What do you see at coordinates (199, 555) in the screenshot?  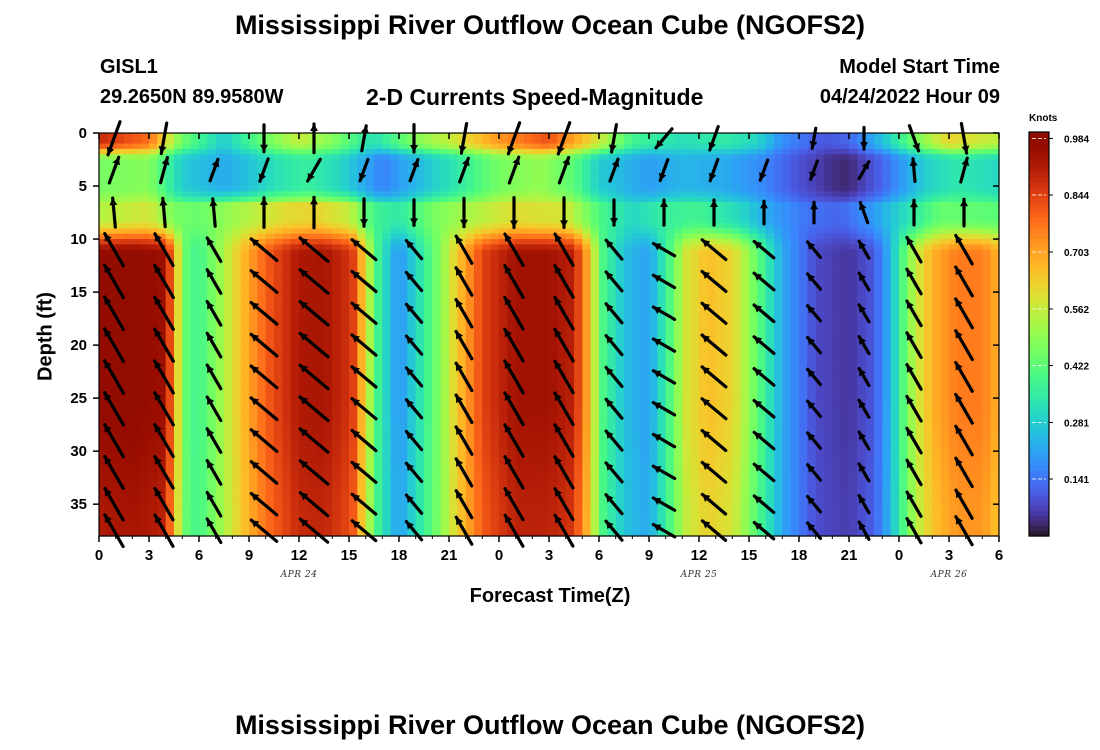 I see `x-tick-label: 6` at bounding box center [199, 555].